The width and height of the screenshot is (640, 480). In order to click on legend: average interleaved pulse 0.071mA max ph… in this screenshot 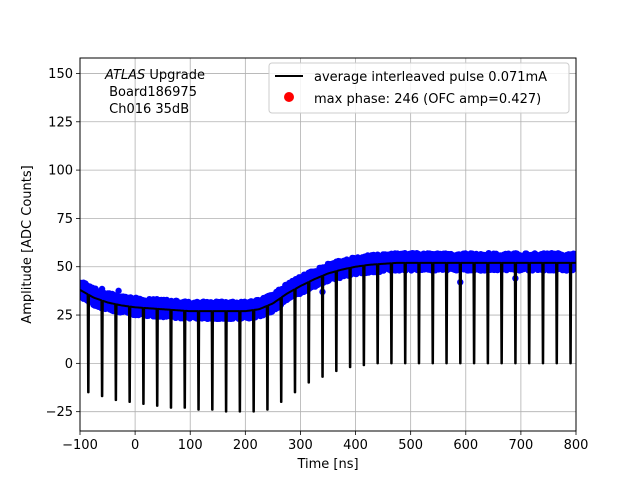, I will do `click(419, 88)`.